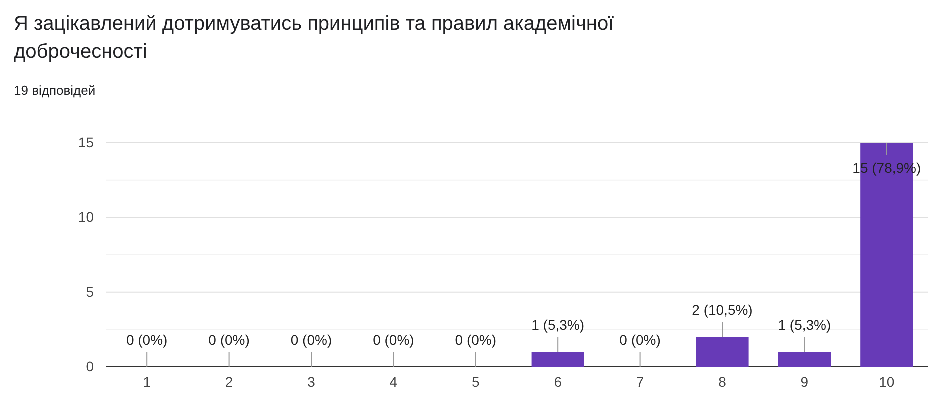  What do you see at coordinates (86, 142) in the screenshot?
I see `y-tick-label: 15` at bounding box center [86, 142].